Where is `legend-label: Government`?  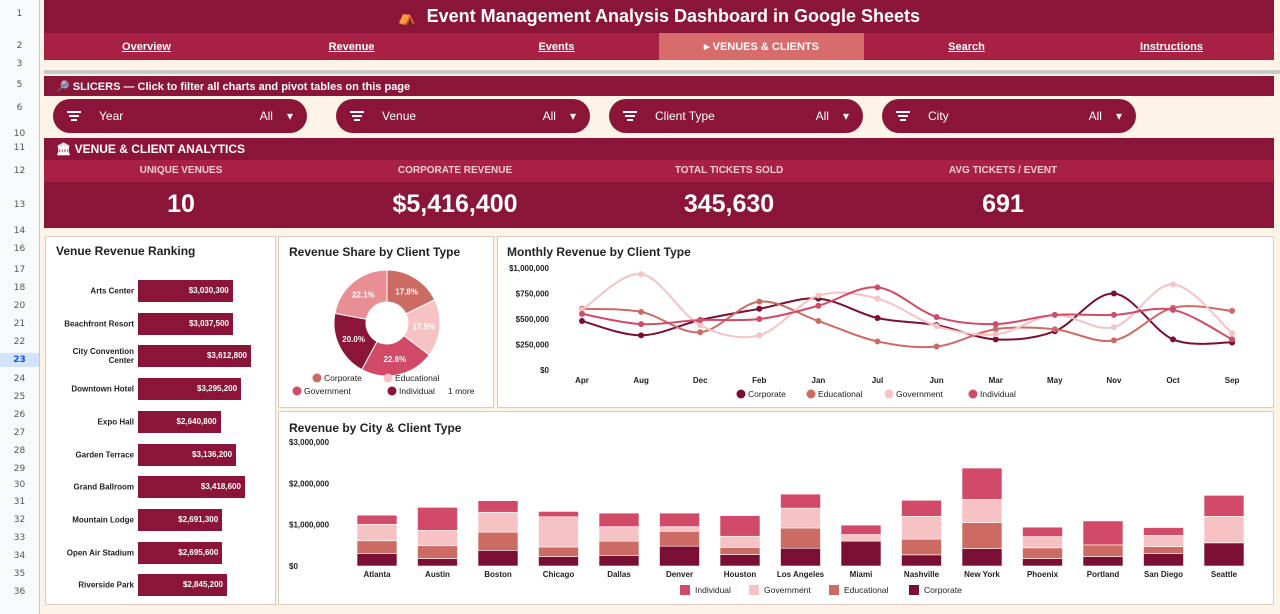
legend-label: Government is located at coordinates (787, 590).